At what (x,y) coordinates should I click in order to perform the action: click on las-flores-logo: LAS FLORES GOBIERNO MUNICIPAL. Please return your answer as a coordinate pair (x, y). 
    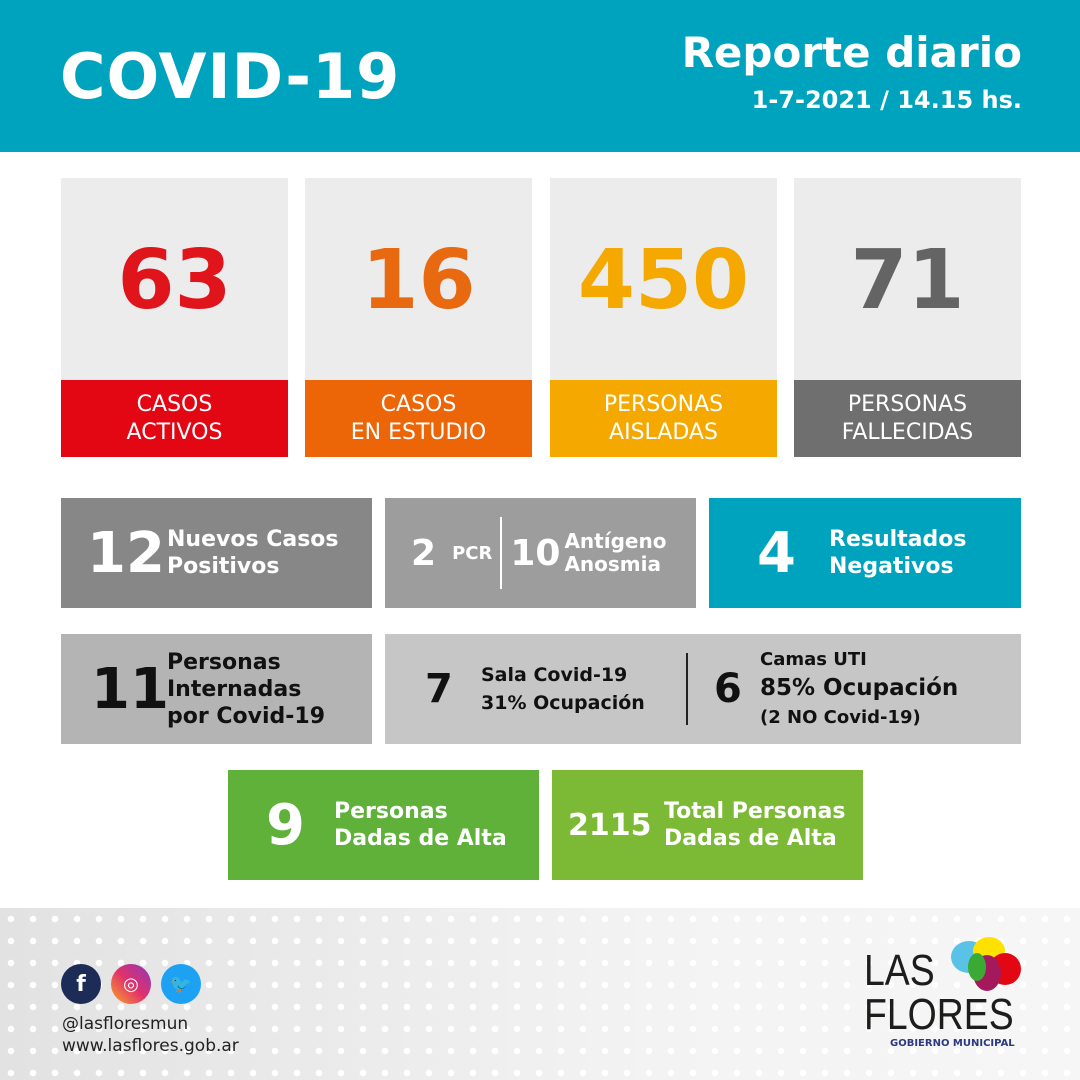
    Looking at the image, I should click on (944, 995).